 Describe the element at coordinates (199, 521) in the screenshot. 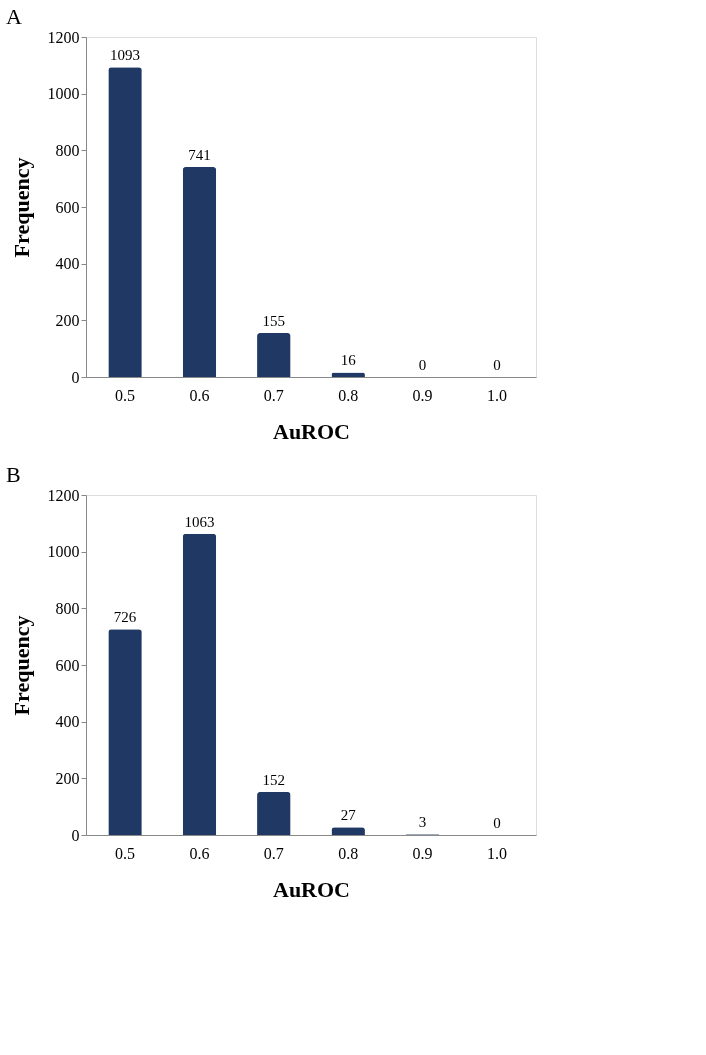

I see `data-label: 1063` at that location.